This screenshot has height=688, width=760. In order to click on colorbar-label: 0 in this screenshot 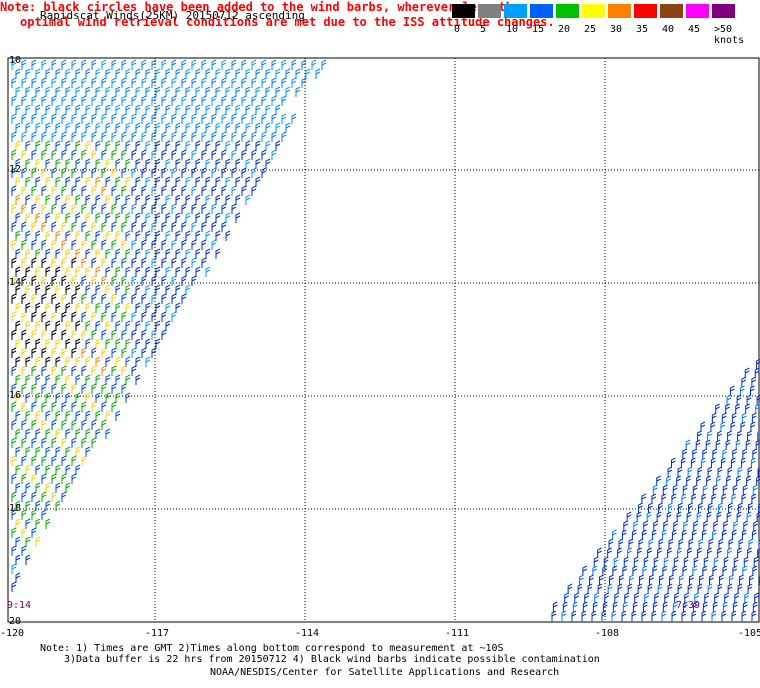, I will do `click(457, 29)`.